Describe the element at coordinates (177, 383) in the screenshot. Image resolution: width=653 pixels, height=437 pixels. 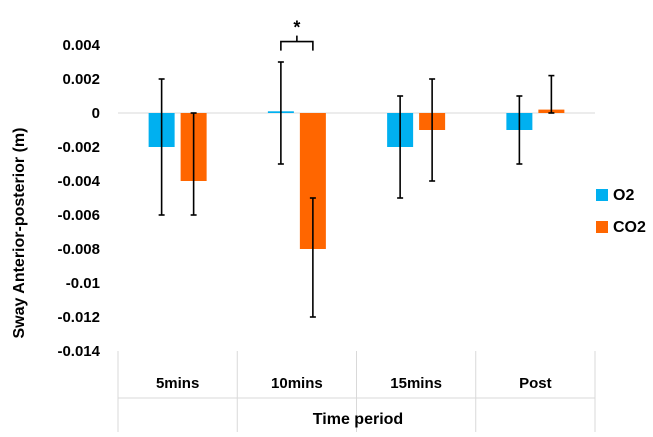
I see `x-tick-label: 5mins` at that location.